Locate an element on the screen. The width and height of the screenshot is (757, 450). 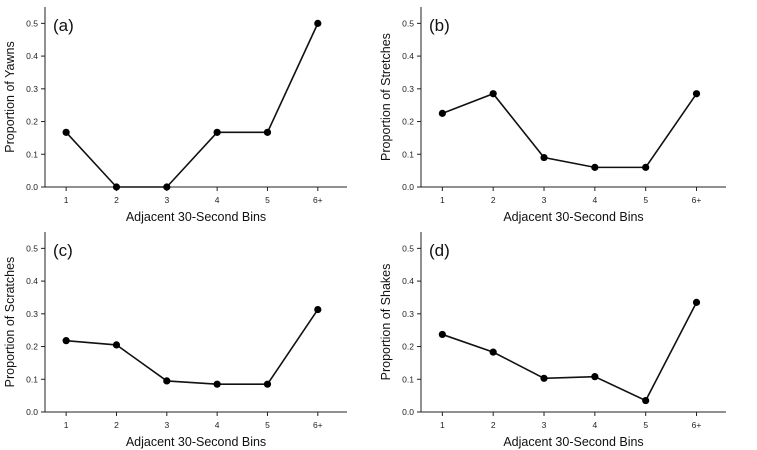
panel-label: (c) is located at coordinates (63, 250).